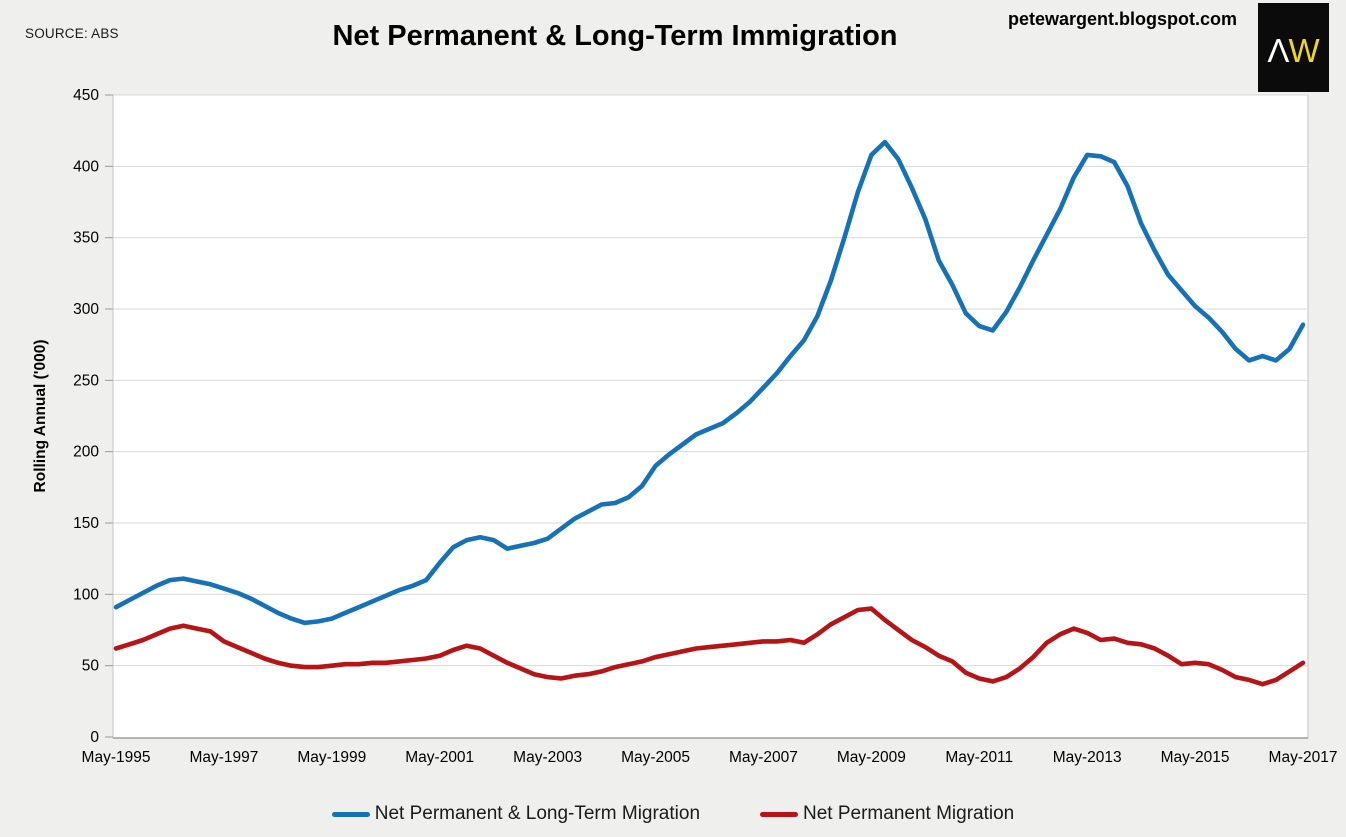 The height and width of the screenshot is (837, 1346). What do you see at coordinates (86, 166) in the screenshot?
I see `y-tick-label: 400` at bounding box center [86, 166].